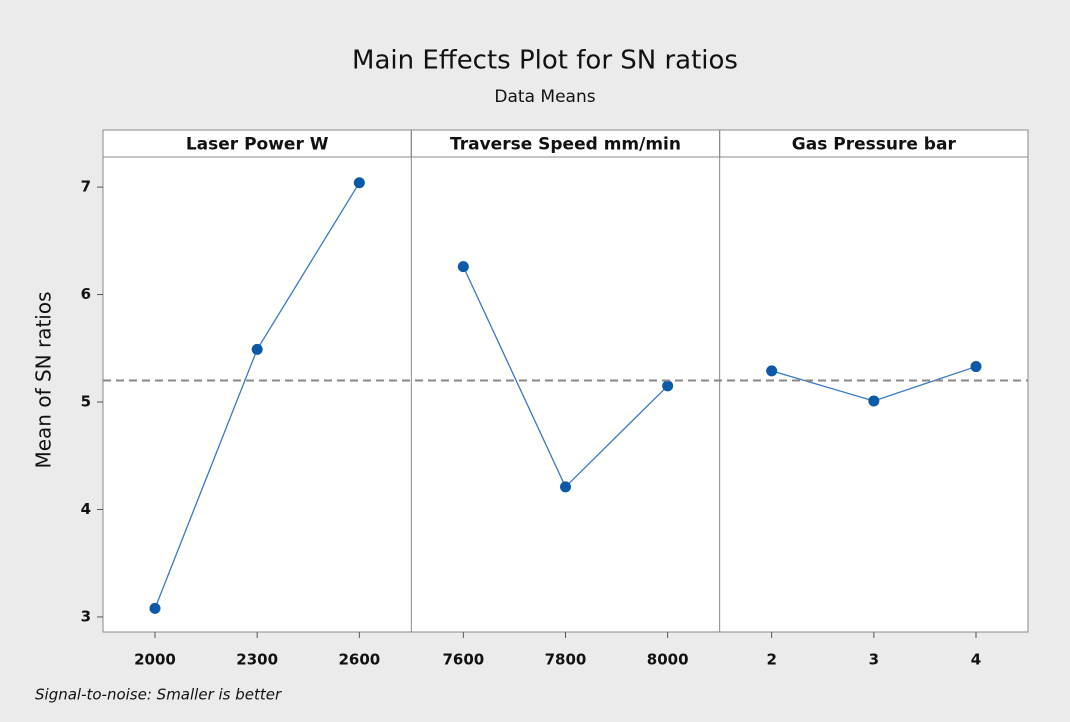 Image resolution: width=1070 pixels, height=722 pixels. What do you see at coordinates (544, 97) in the screenshot?
I see `chart-subtitle: Data Means` at bounding box center [544, 97].